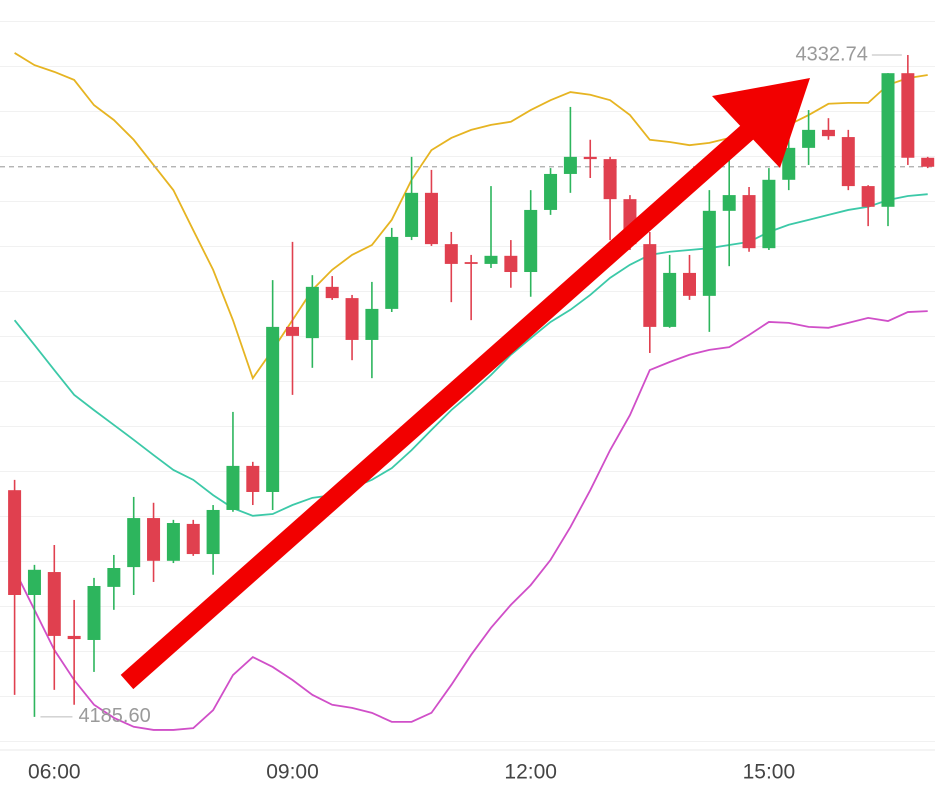  I want to click on arrow-head, so click(761, 123).